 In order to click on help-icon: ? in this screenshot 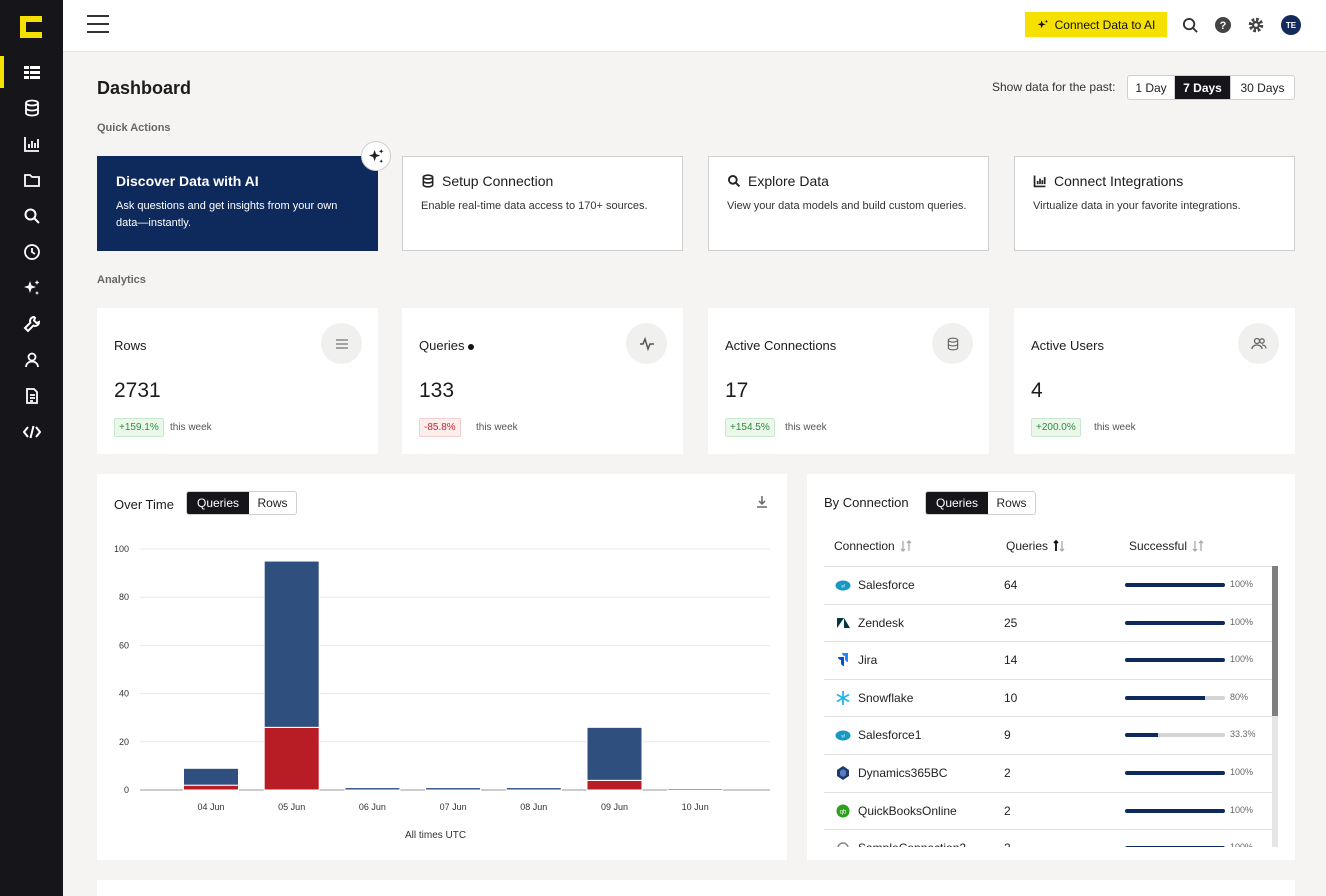, I will do `click(1223, 25)`.